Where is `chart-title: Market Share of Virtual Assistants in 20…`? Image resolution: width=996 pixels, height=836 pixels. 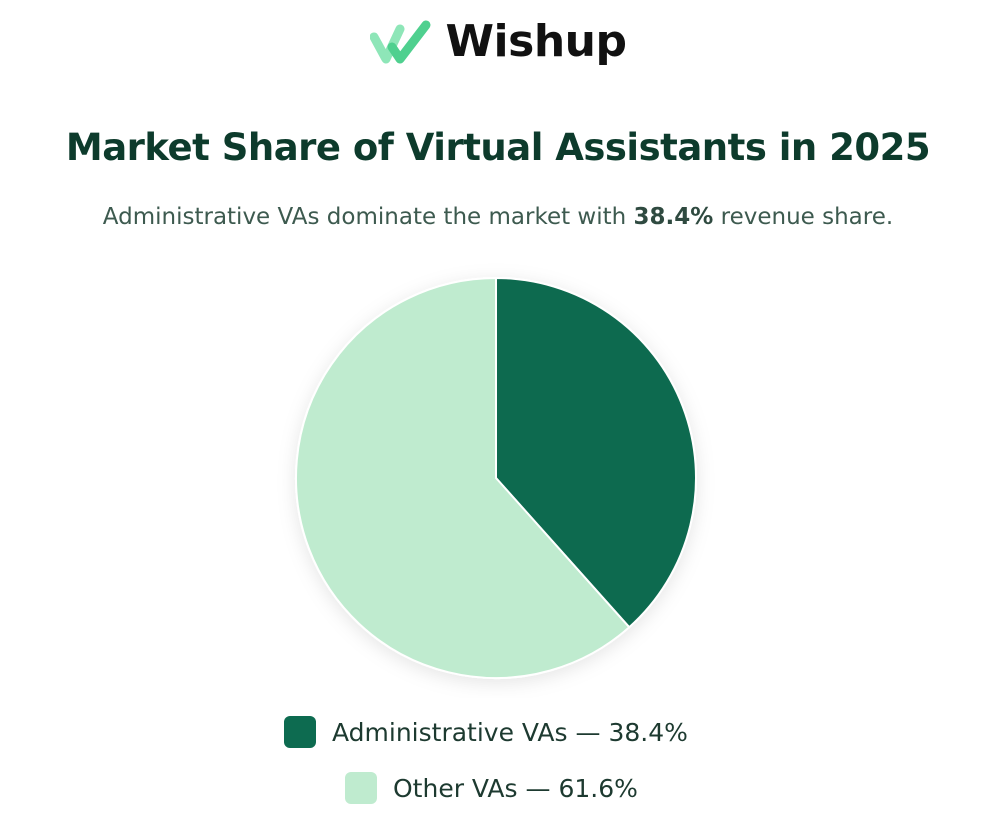 chart-title: Market Share of Virtual Assistants in 20… is located at coordinates (498, 147).